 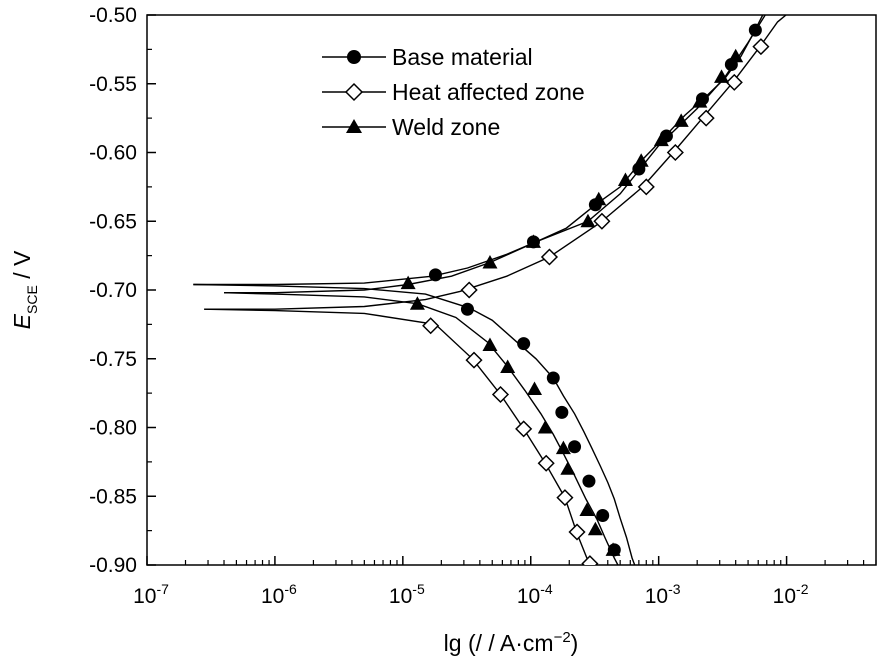 I want to click on y-tick-label: -0.80, so click(x=113, y=428).